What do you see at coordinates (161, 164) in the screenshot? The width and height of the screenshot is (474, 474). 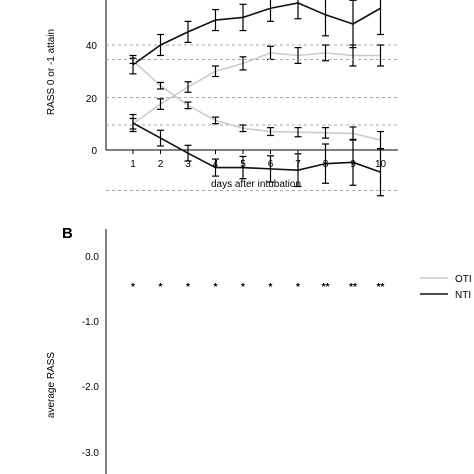 I see `panel-a-x-tick-2: 2` at bounding box center [161, 164].